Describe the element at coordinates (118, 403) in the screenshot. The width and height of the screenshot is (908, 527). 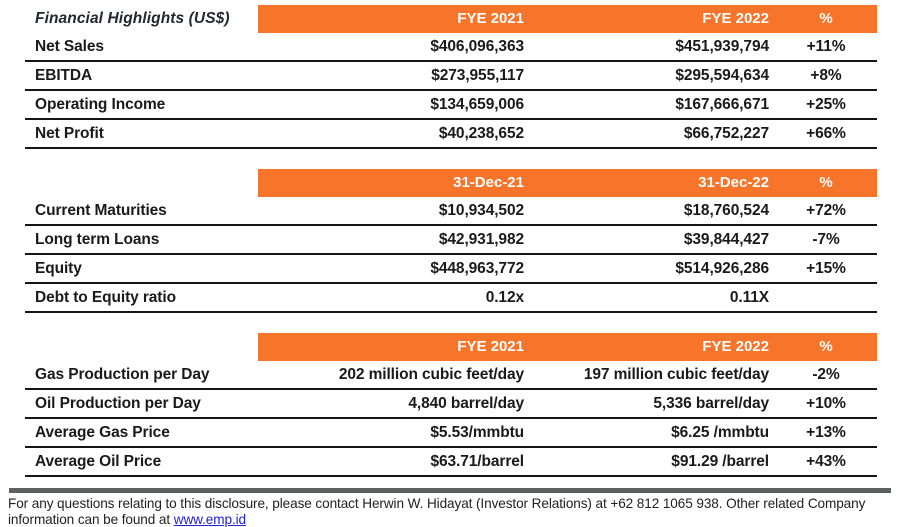
I see `row-label: Oil Production per Day` at that location.